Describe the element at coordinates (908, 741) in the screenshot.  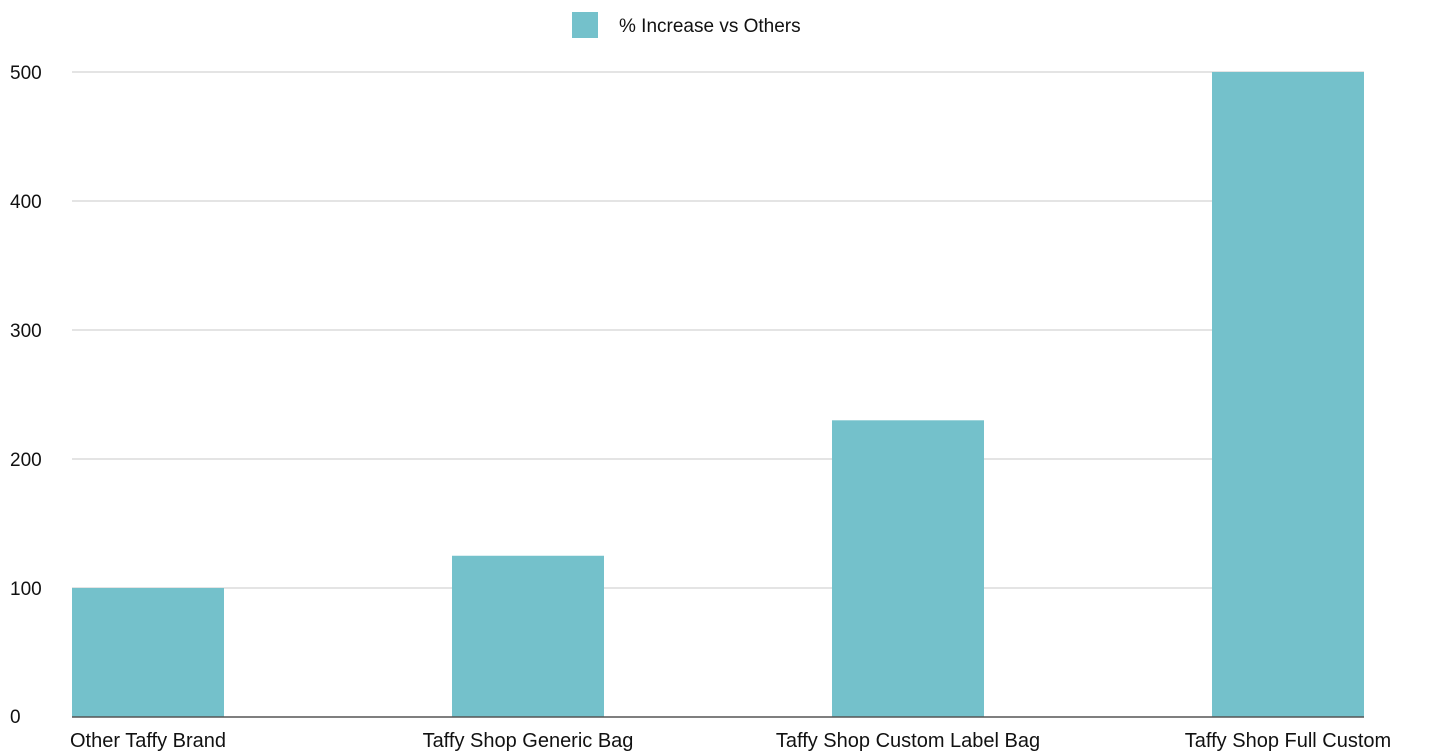
I see `x-category-label: Taffy Shop Custom Label Bag` at that location.